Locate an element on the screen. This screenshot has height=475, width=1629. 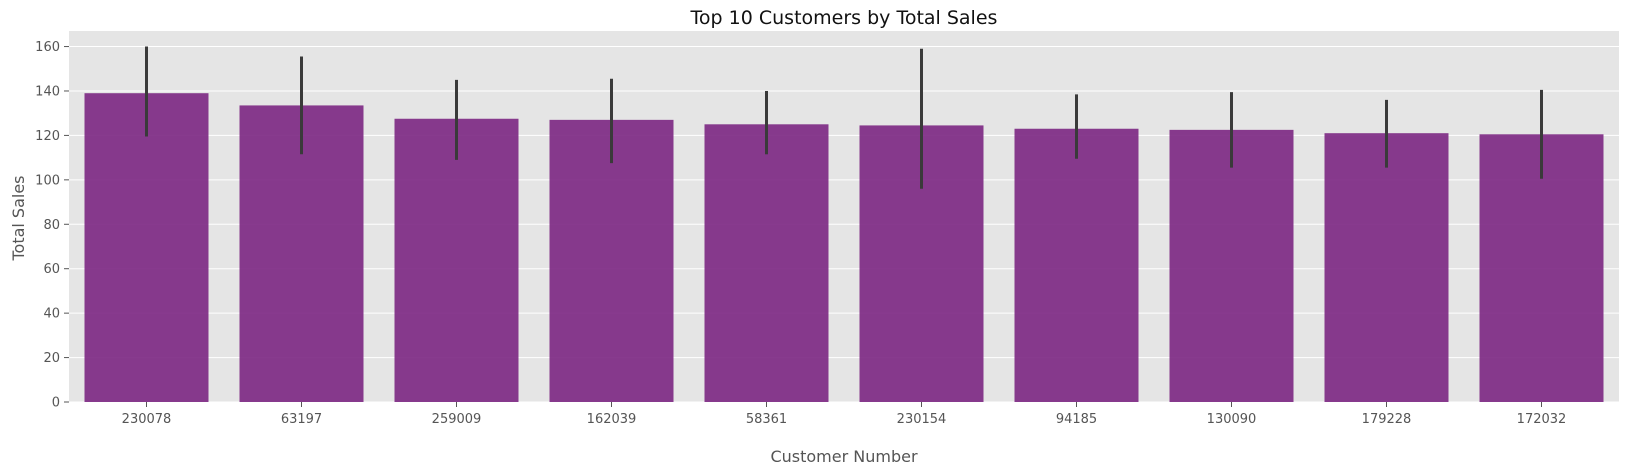
x-tick-label: 130090 is located at coordinates (1232, 419).